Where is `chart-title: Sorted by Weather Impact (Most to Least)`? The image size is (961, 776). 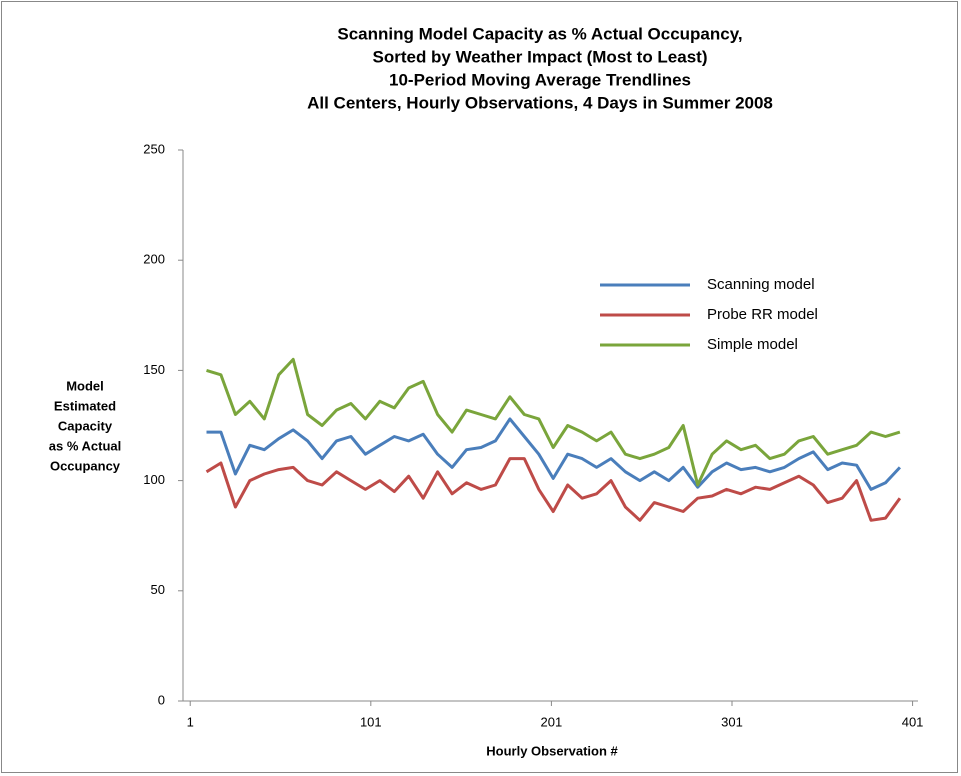
chart-title: Sorted by Weather Impact (Most to Least) is located at coordinates (539, 56).